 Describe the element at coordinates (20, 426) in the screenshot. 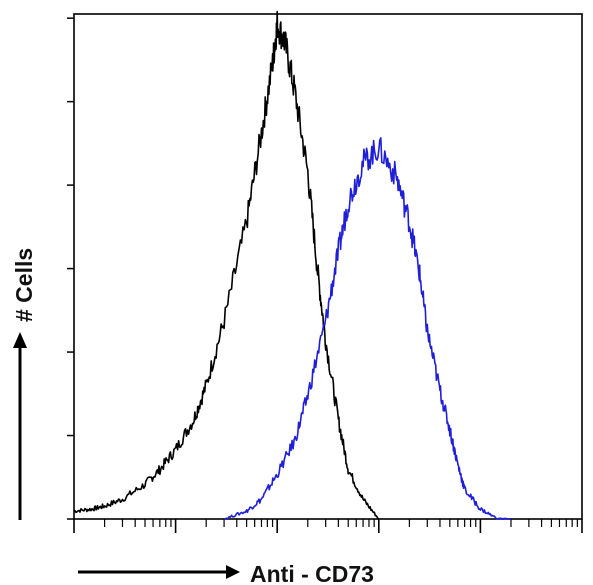

I see `y-axis-arrow` at that location.